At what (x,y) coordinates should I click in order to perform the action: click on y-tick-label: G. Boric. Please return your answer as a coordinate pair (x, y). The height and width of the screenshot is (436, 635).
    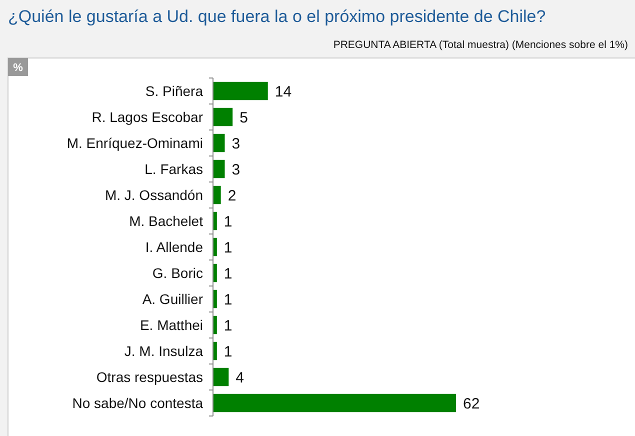
    Looking at the image, I should click on (177, 272).